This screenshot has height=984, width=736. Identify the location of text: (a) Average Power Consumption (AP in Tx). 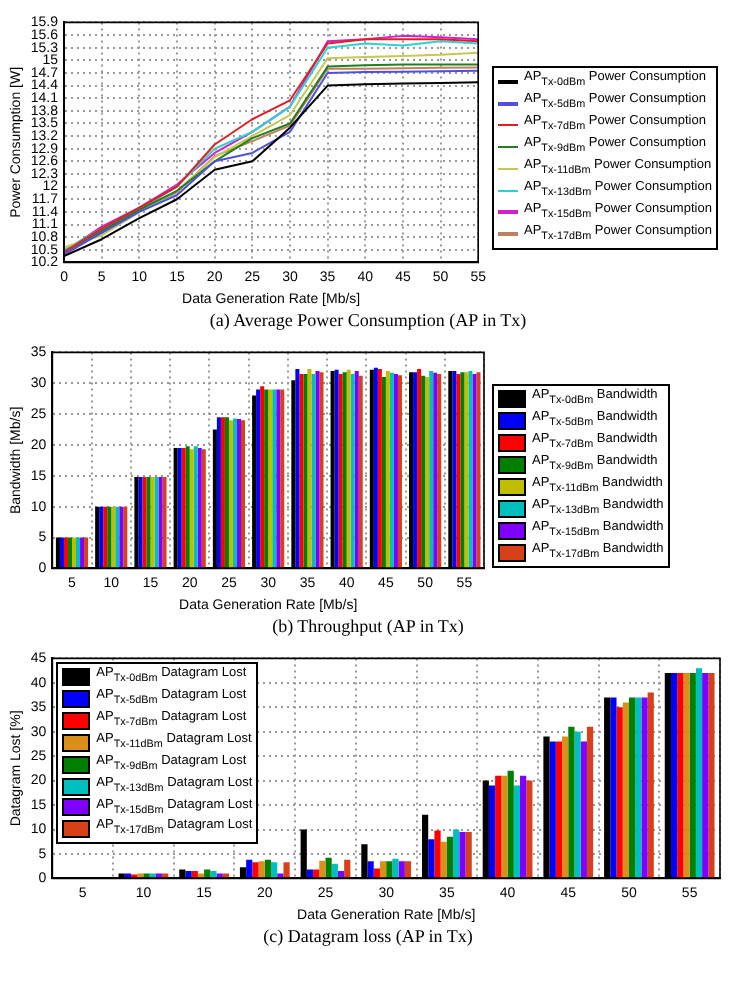
(368, 320).